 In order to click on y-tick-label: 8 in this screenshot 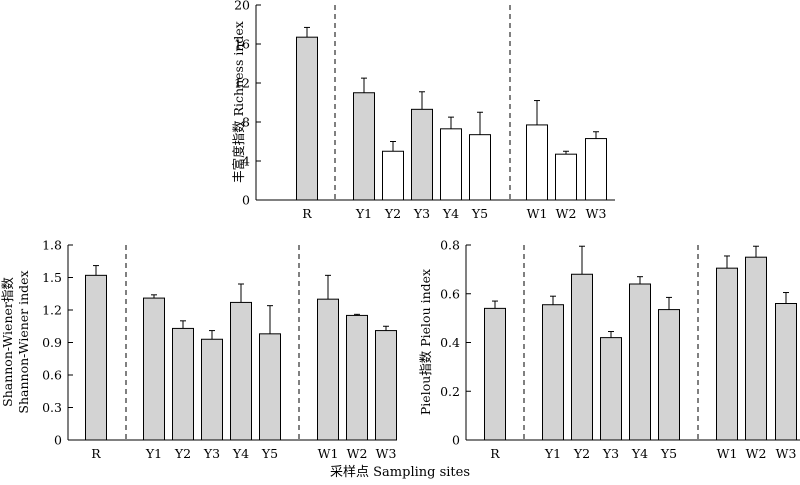, I will do `click(246, 122)`.